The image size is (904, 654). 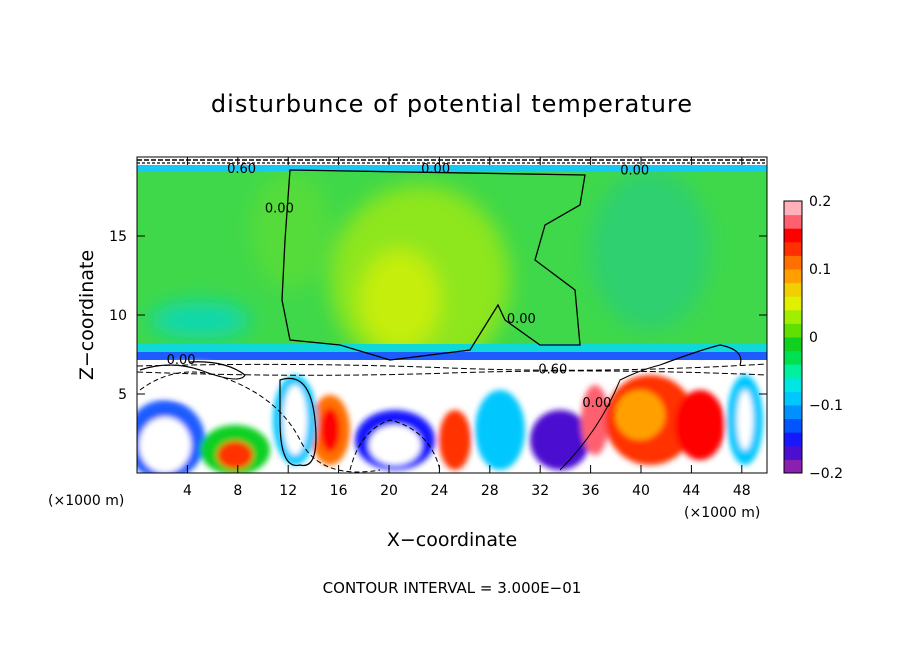 I want to click on x-tick-label: 28, so click(x=490, y=491).